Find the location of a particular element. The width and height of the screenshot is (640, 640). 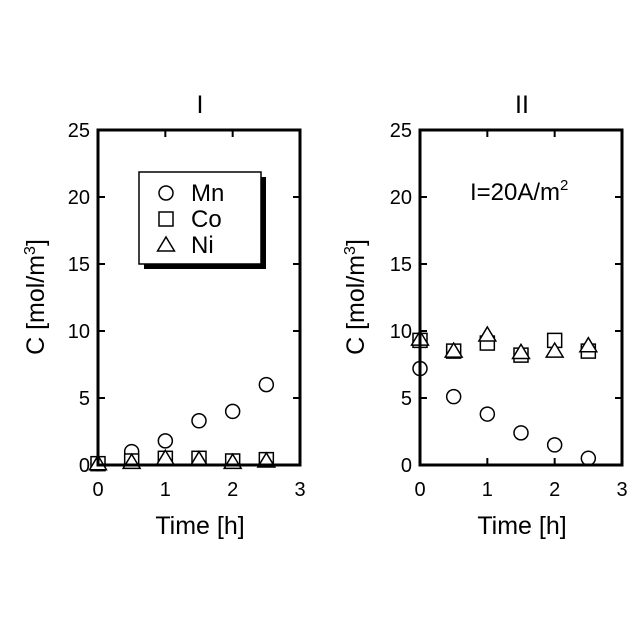

legend-label: Co is located at coordinates (206, 219).